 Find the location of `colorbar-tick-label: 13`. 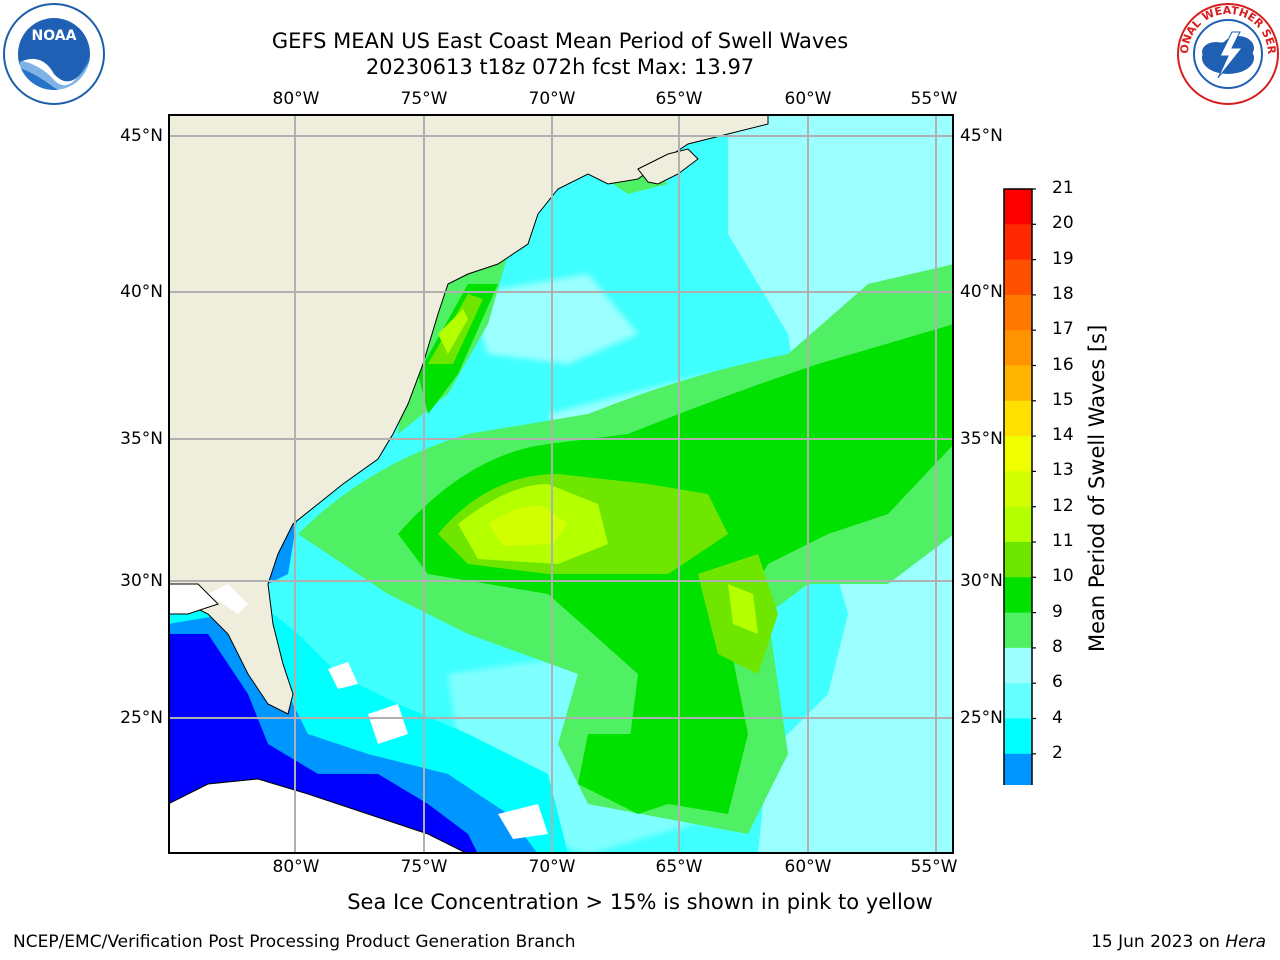

colorbar-tick-label: 13 is located at coordinates (1063, 470).